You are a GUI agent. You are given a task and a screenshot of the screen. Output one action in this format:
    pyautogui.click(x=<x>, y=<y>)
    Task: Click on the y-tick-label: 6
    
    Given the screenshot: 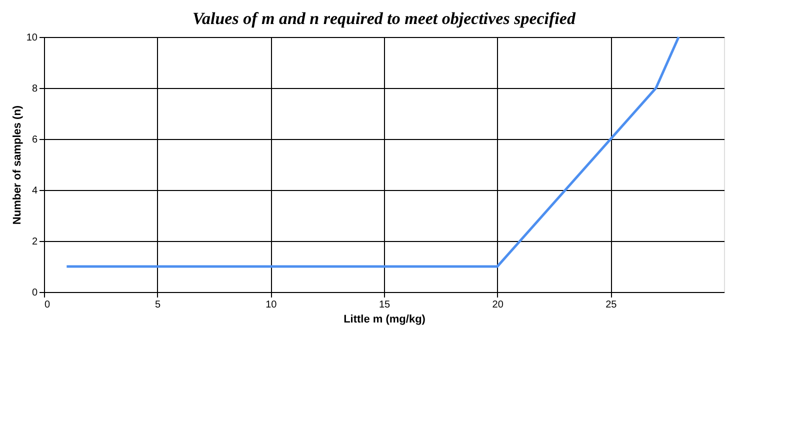 What is the action you would take?
    pyautogui.click(x=35, y=140)
    